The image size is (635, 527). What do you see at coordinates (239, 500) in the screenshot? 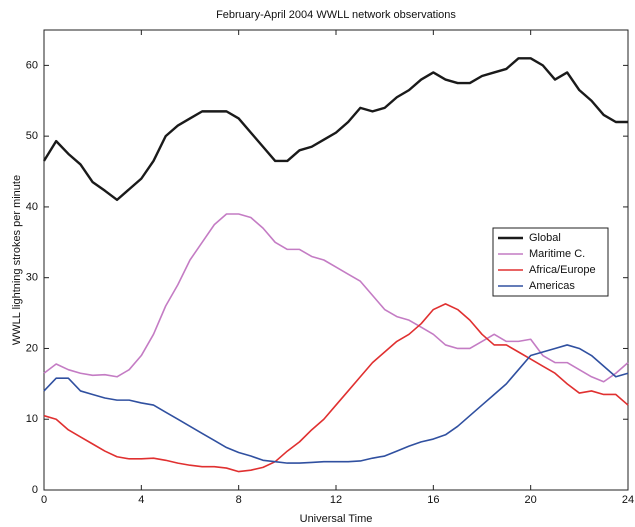
I see `x-tick-label: 8` at bounding box center [239, 500].